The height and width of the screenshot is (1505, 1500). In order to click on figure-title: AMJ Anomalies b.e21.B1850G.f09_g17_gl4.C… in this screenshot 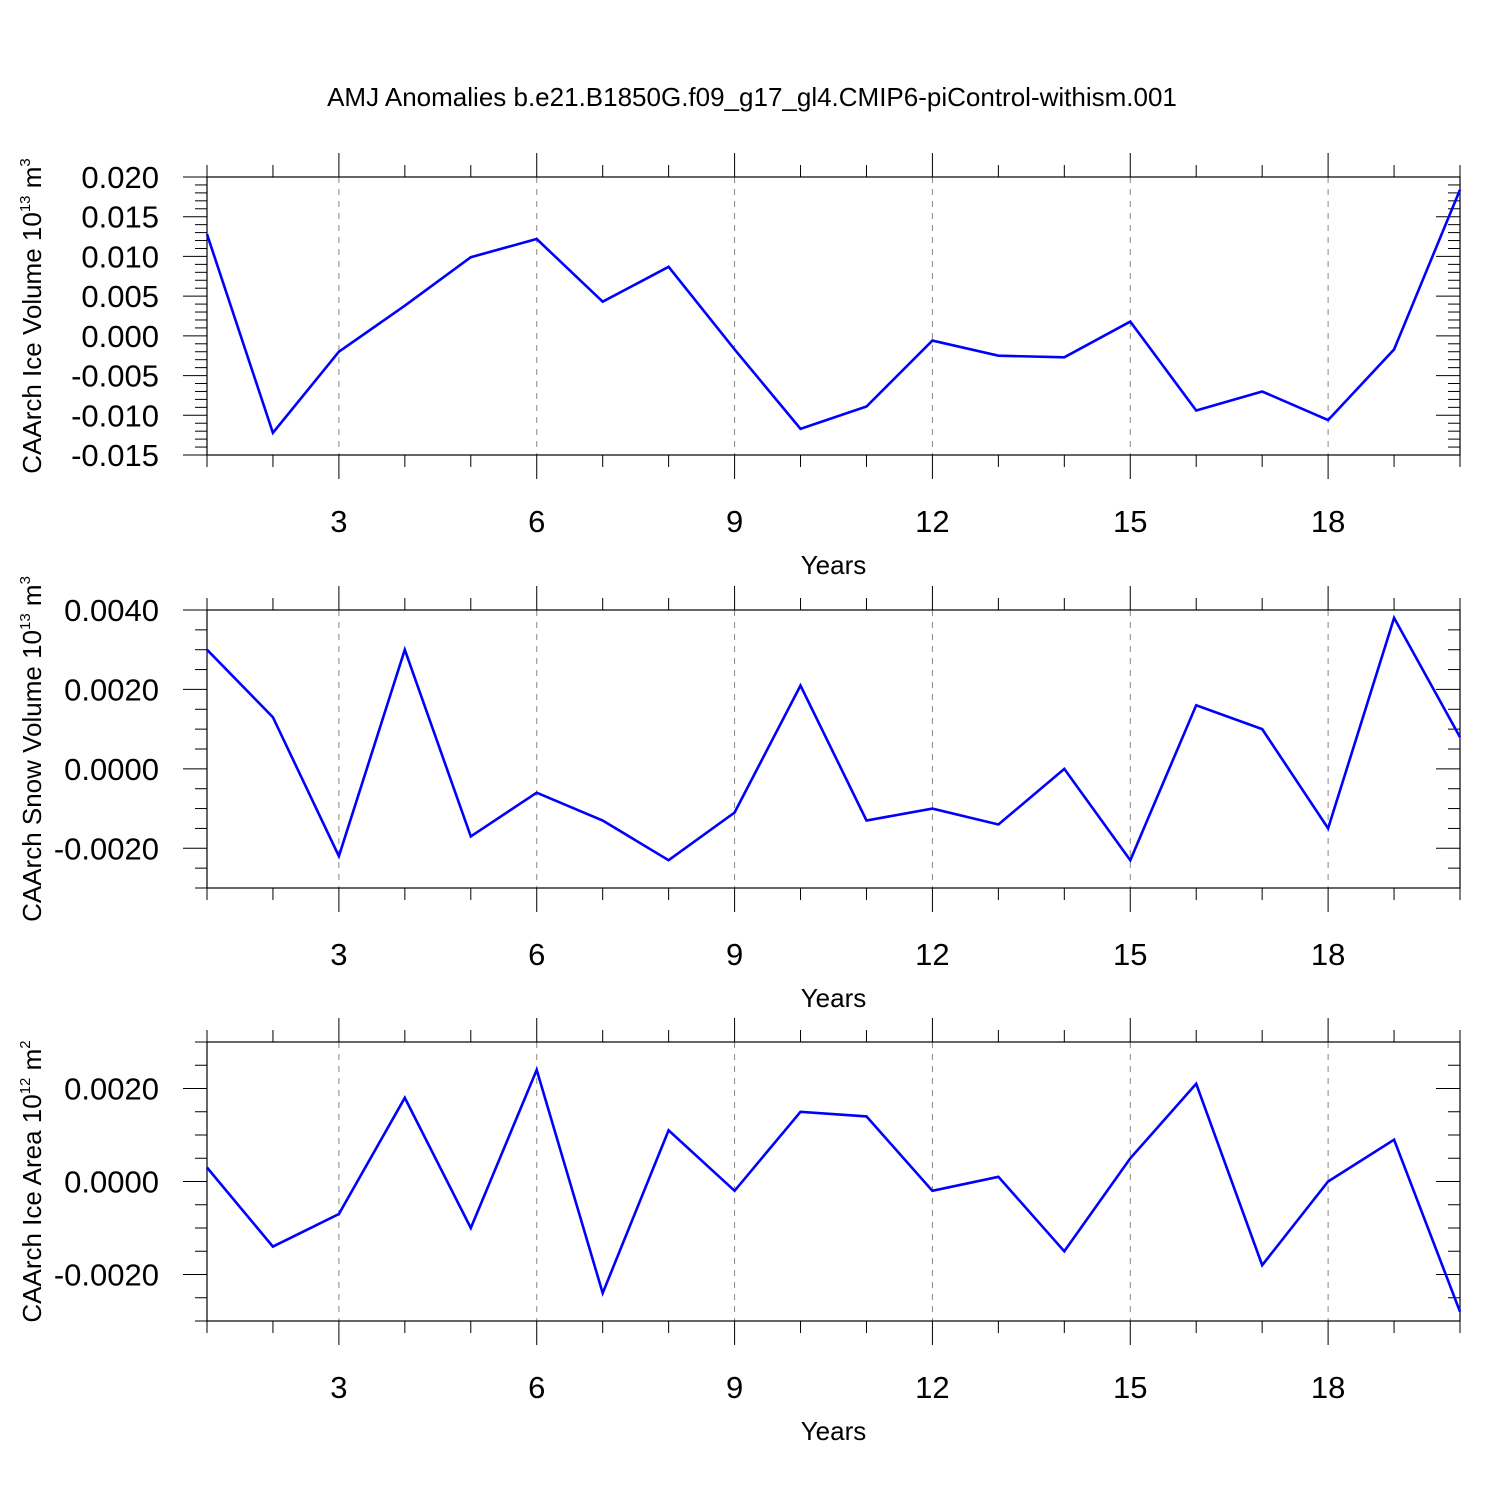, I will do `click(752, 97)`.